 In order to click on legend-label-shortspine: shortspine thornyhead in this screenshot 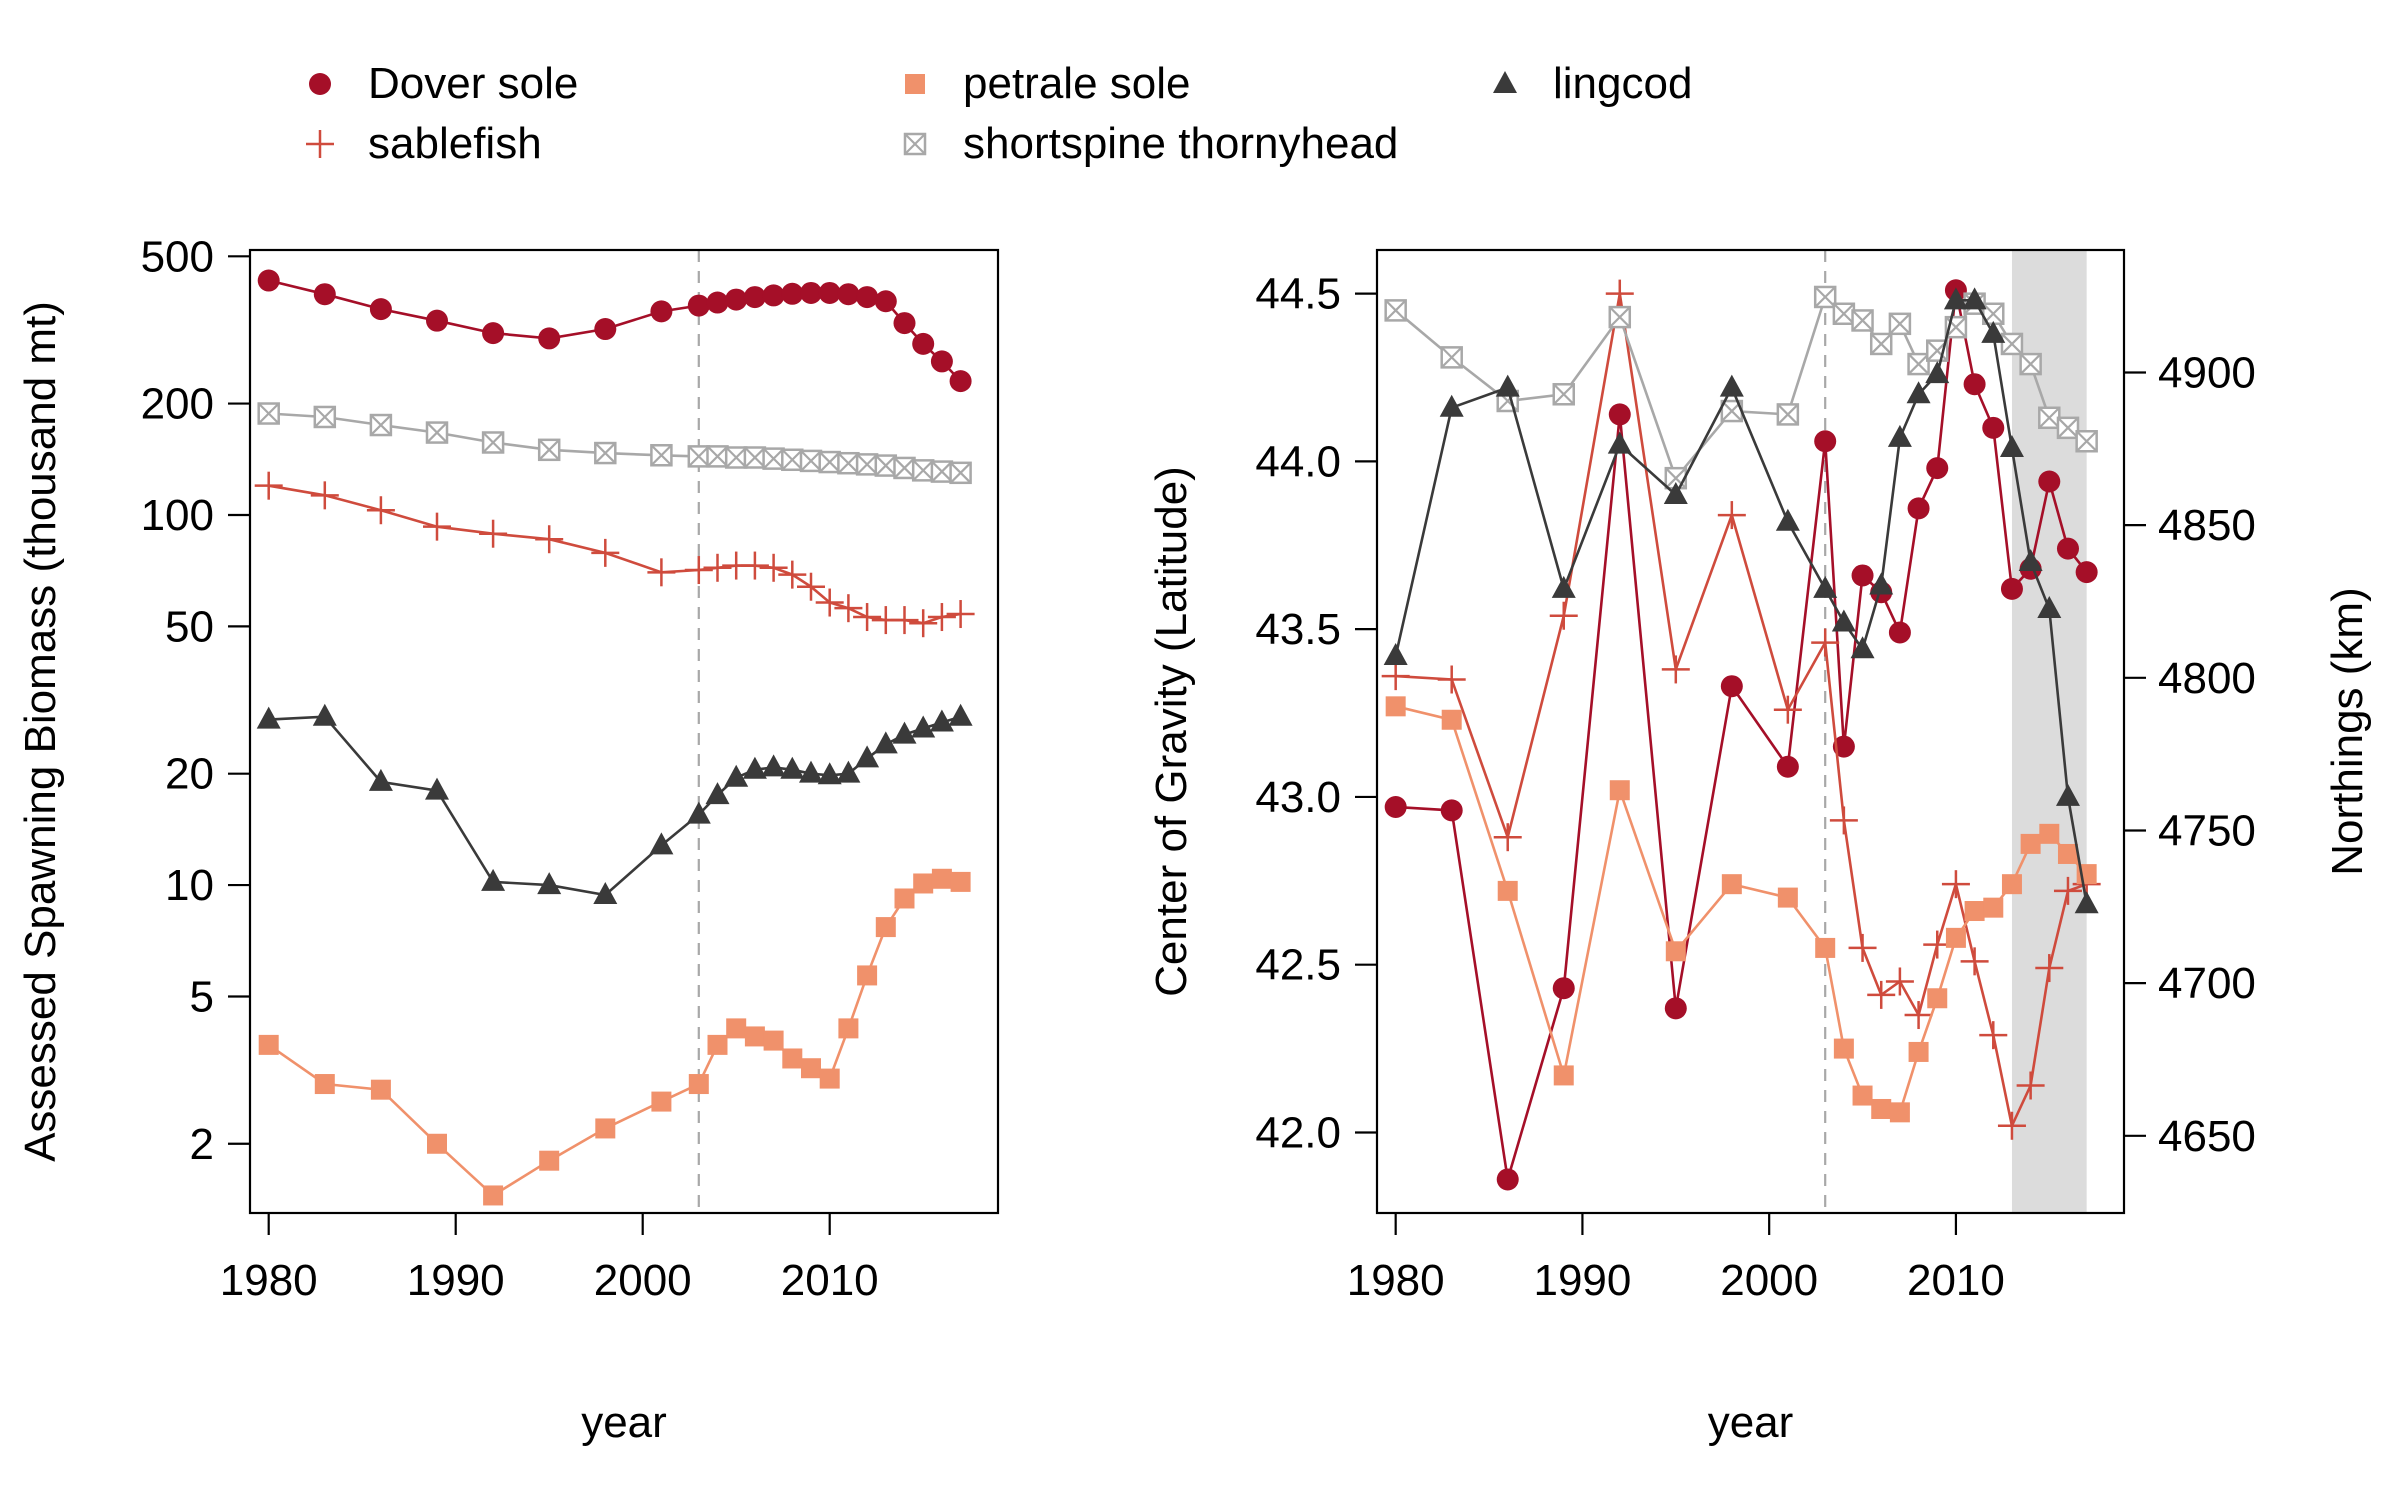, I will do `click(1180, 143)`.